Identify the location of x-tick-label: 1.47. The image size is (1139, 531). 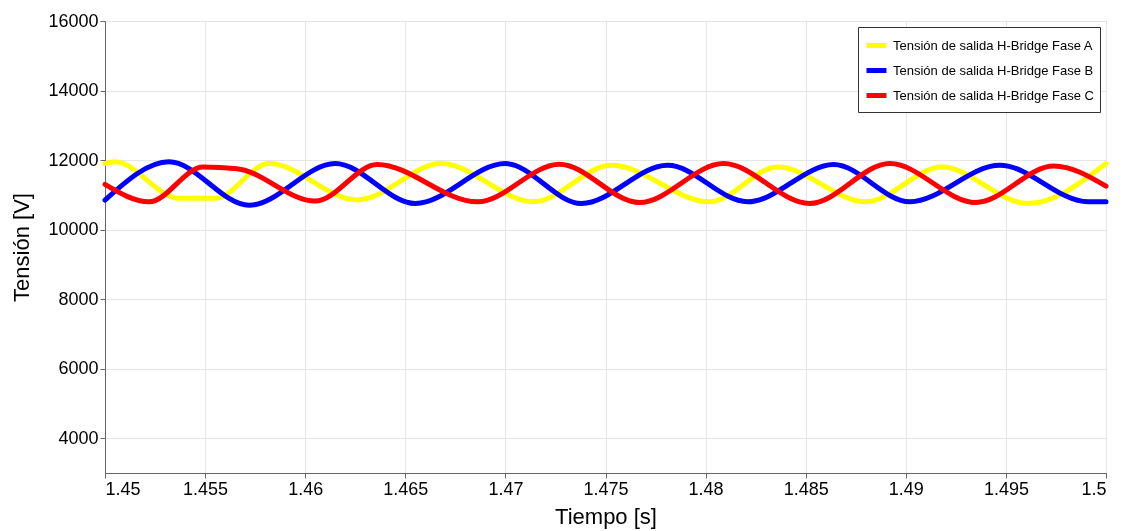
(506, 488).